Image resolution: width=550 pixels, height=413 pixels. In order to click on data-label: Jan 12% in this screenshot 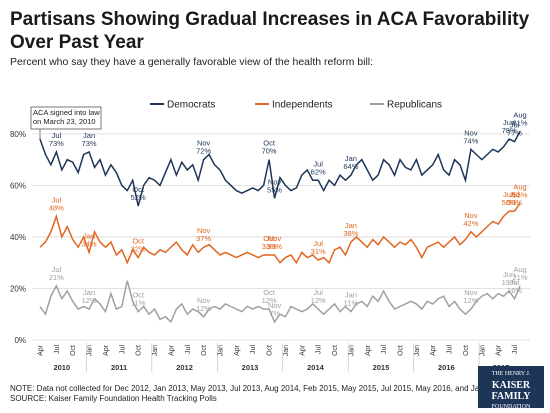, I will do `click(89, 296)`.